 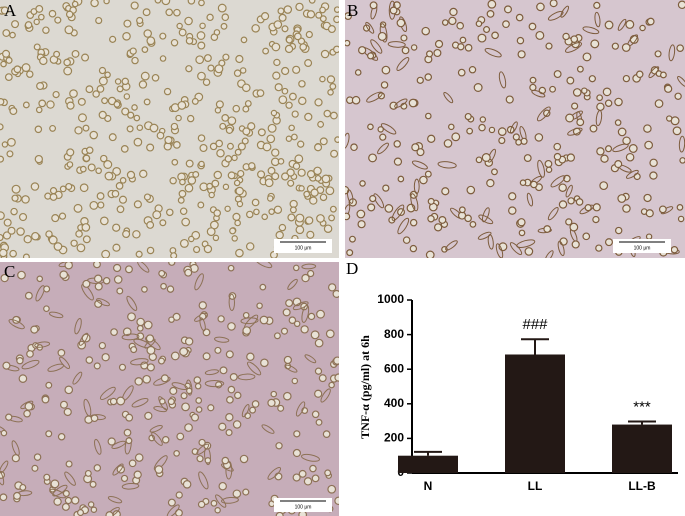 What do you see at coordinates (642, 248) in the screenshot?
I see `scale-bar-label: 100 μm` at bounding box center [642, 248].